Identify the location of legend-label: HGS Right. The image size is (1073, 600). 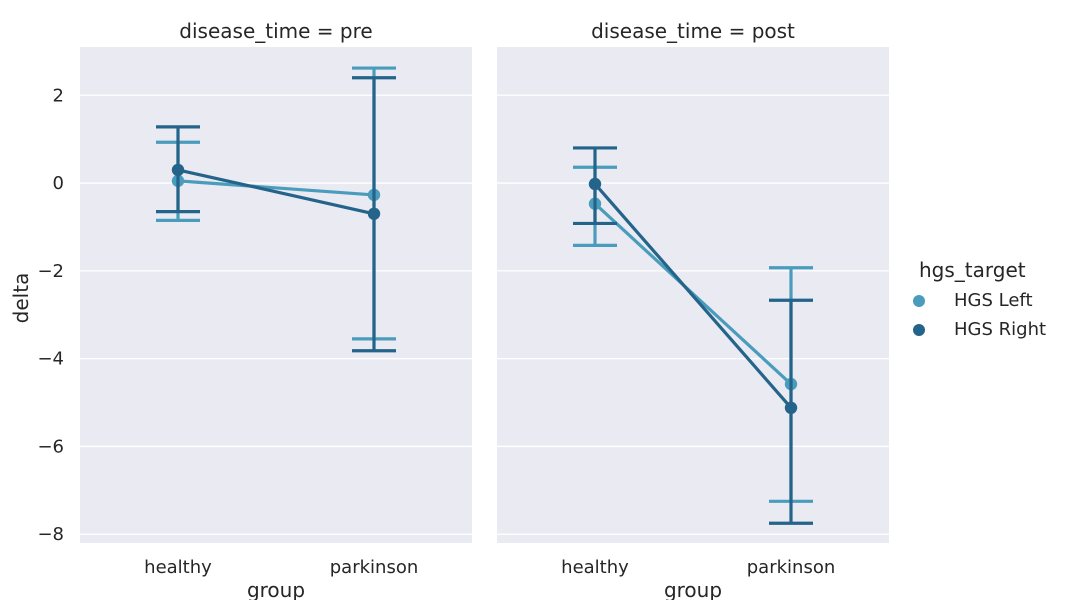
(1000, 329).